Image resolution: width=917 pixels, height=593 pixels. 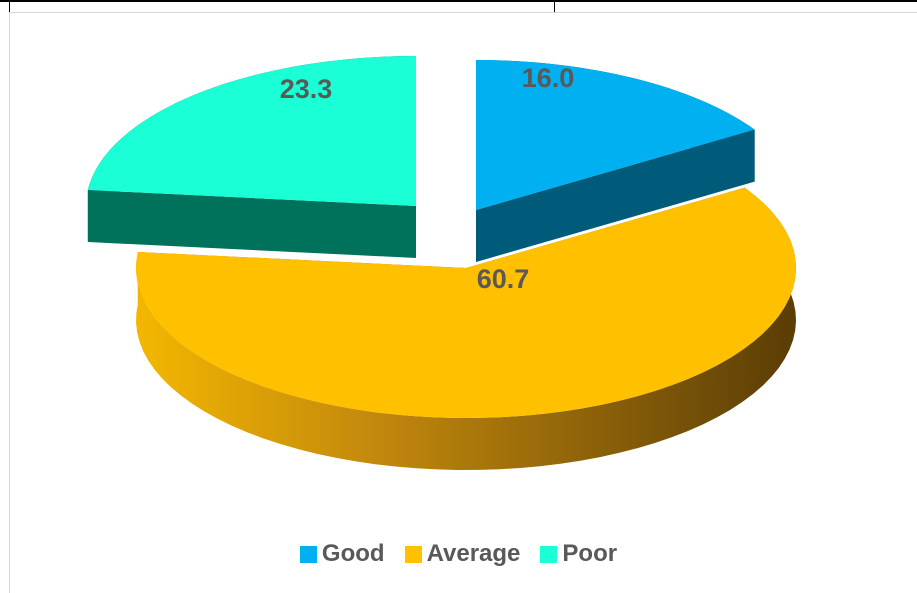 I want to click on legend: Good Average Poor, so click(x=458, y=554).